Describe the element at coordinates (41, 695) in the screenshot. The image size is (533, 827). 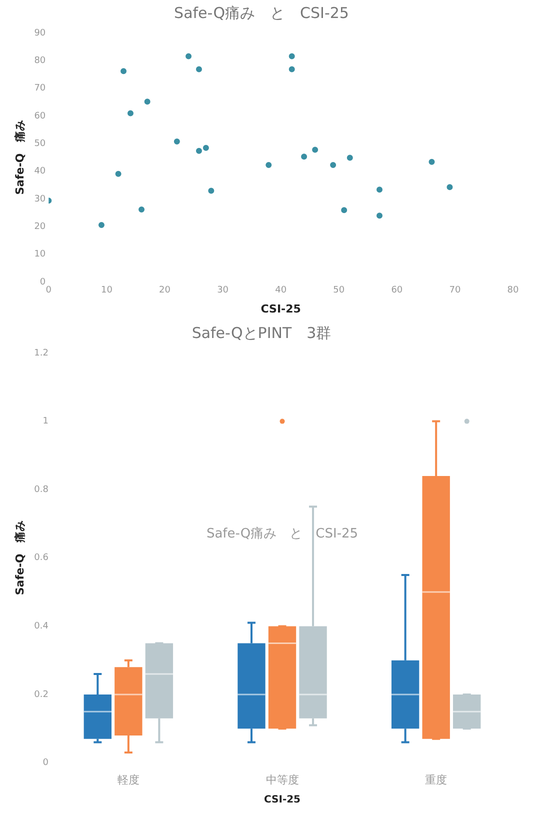
I see `y-tick-label: 0.2` at that location.